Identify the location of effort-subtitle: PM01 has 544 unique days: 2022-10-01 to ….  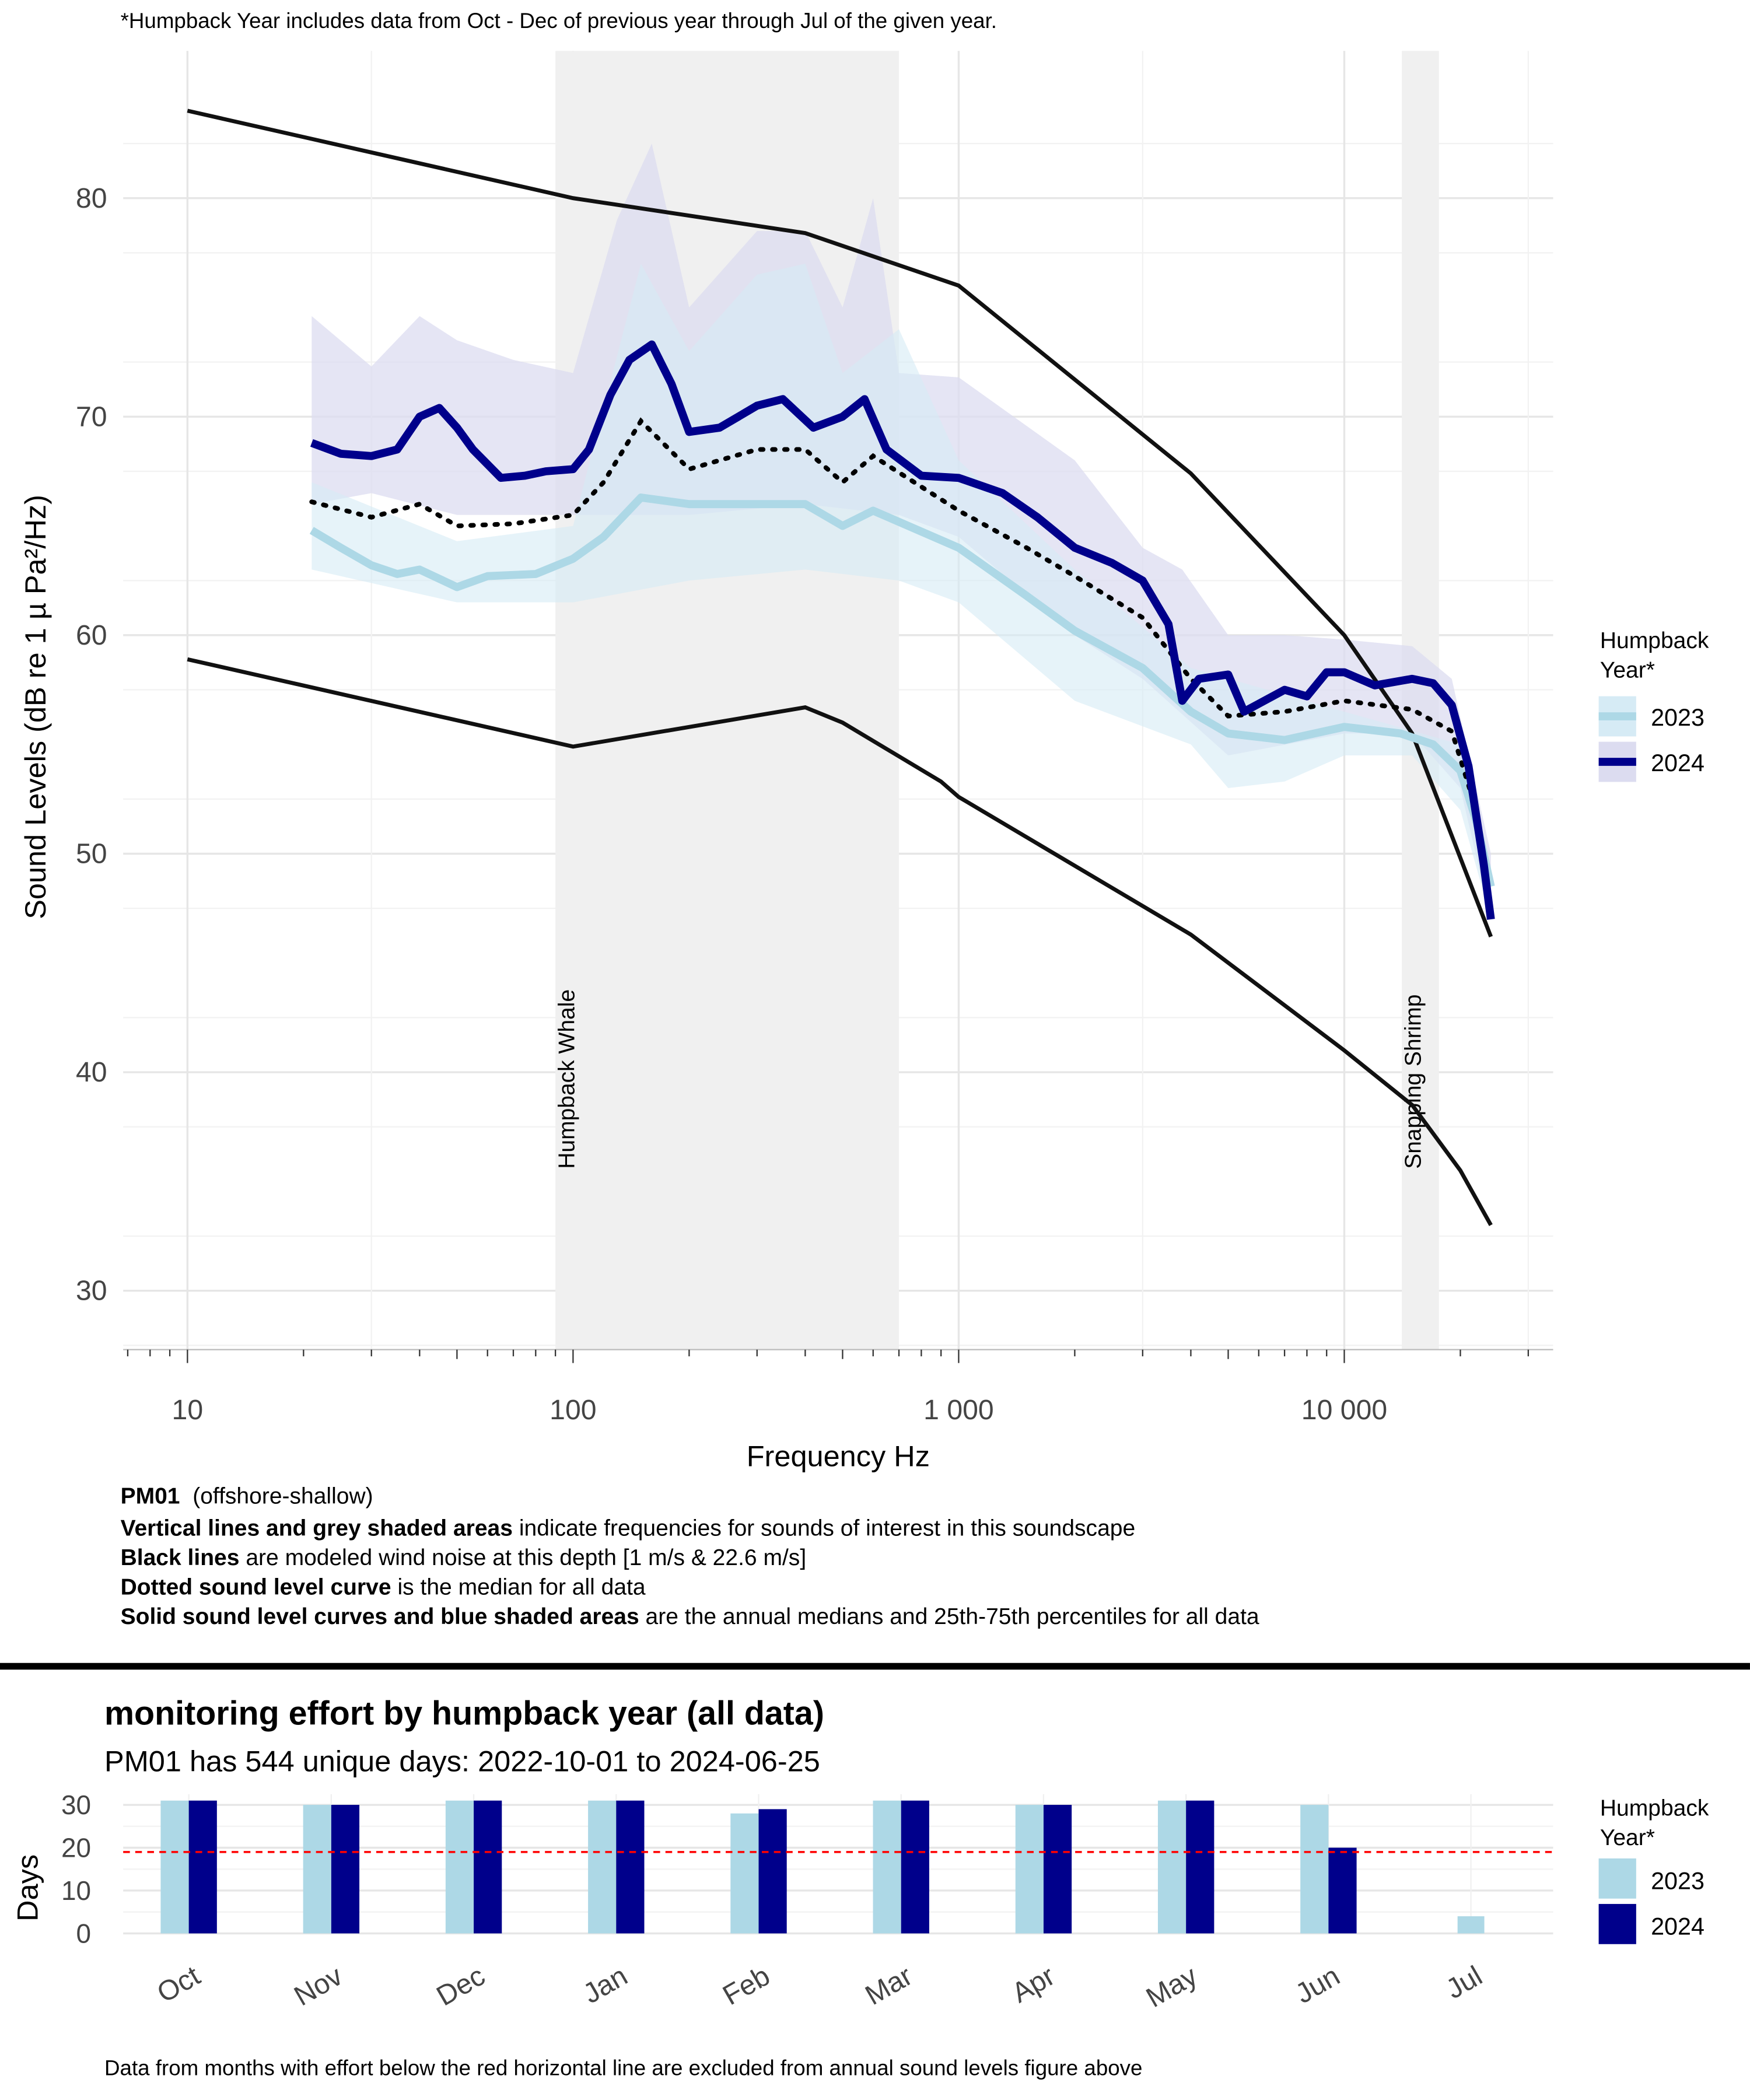
(462, 1761).